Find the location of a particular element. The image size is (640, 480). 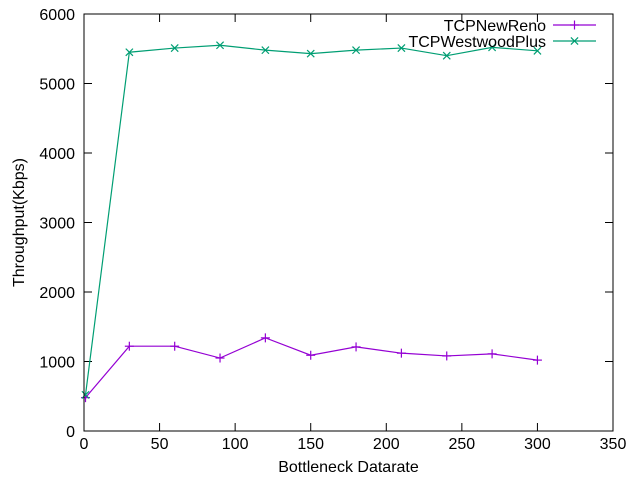

series-line-tcpnewreno is located at coordinates (311, 368).